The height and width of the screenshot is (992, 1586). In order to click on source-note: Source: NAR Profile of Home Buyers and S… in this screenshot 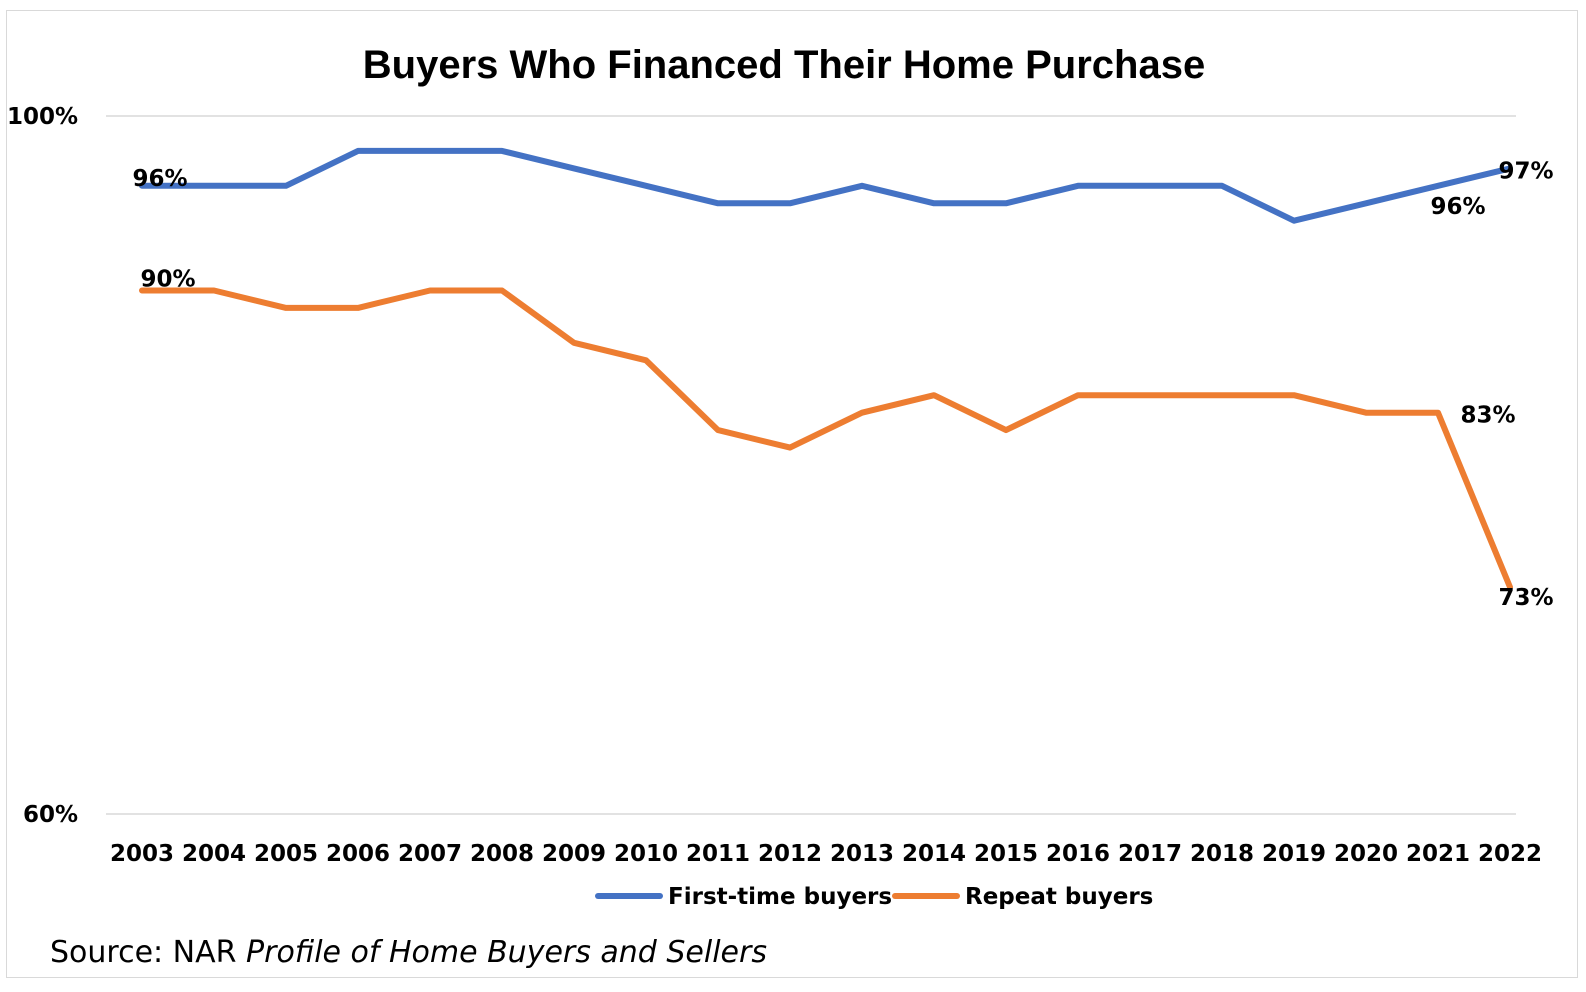, I will do `click(408, 952)`.